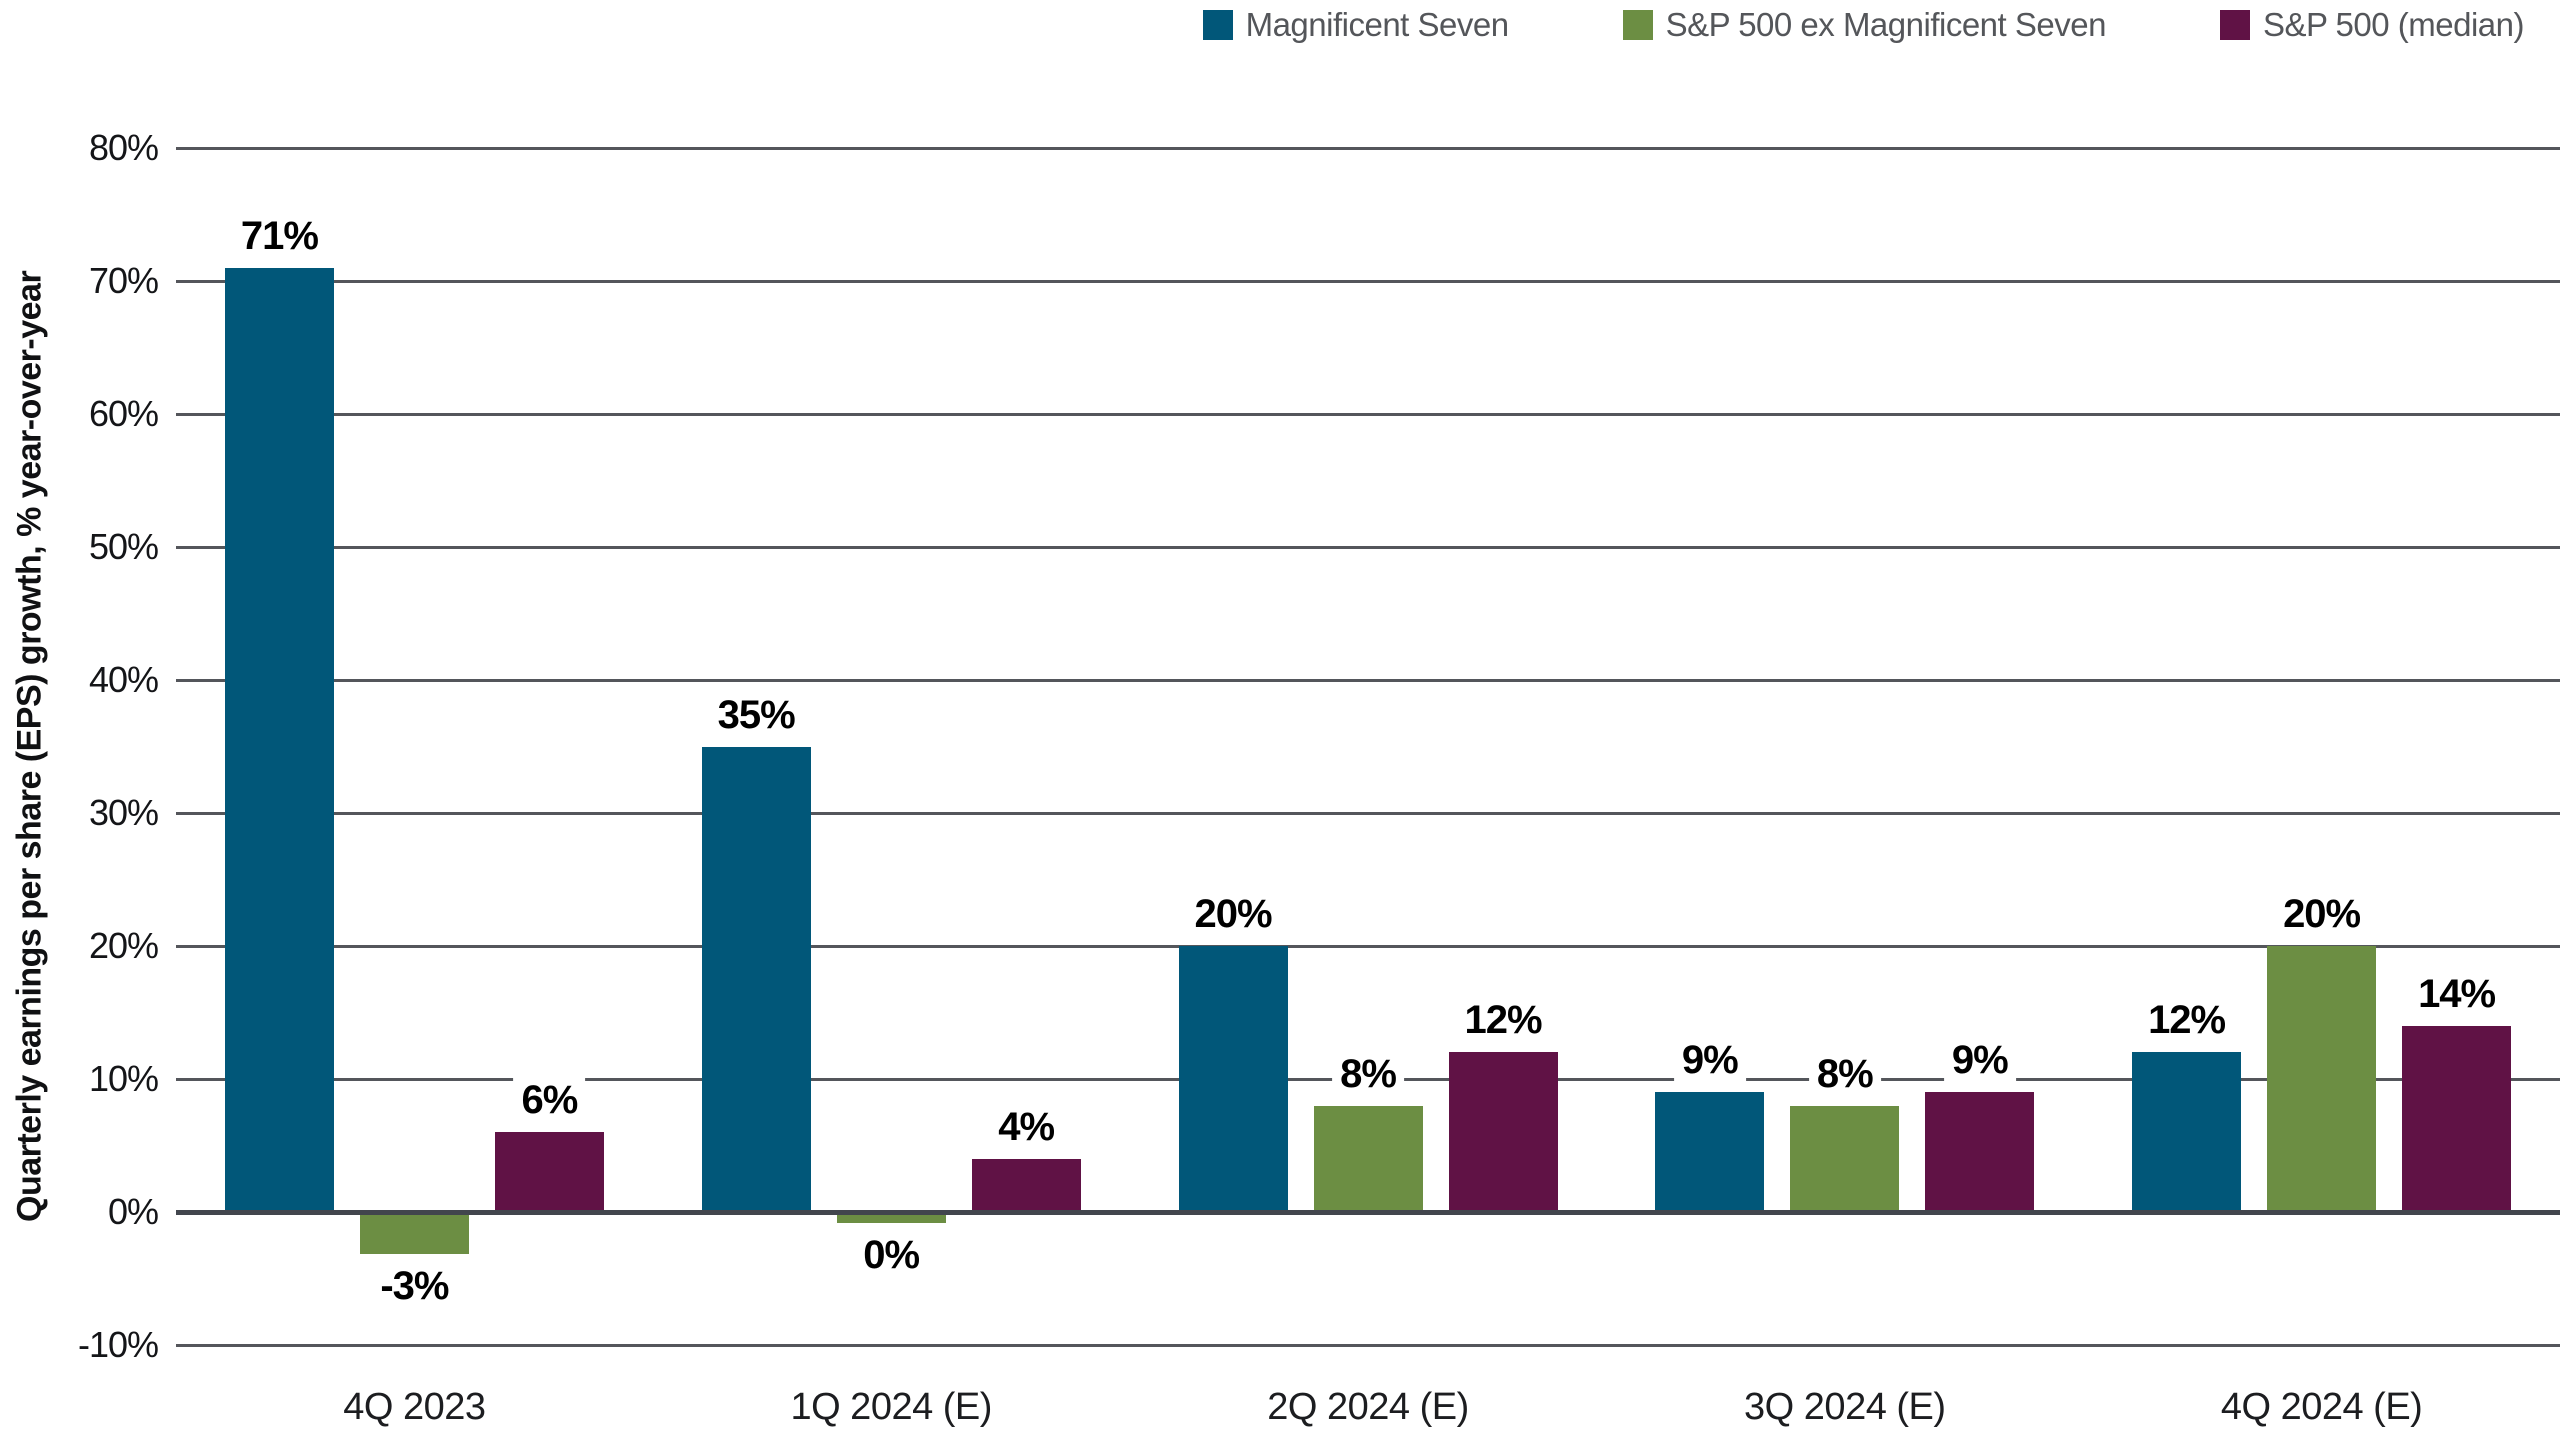 The height and width of the screenshot is (1440, 2560). Describe the element at coordinates (123, 546) in the screenshot. I see `y-tick-label: 50%` at that location.